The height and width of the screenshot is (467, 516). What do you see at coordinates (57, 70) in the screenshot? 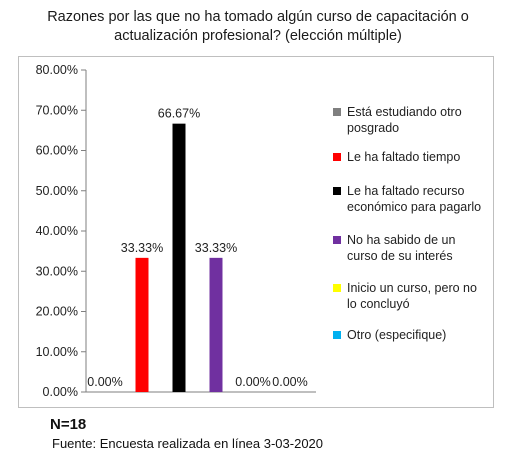
I see `y-tick-label: 80.00%` at bounding box center [57, 70].